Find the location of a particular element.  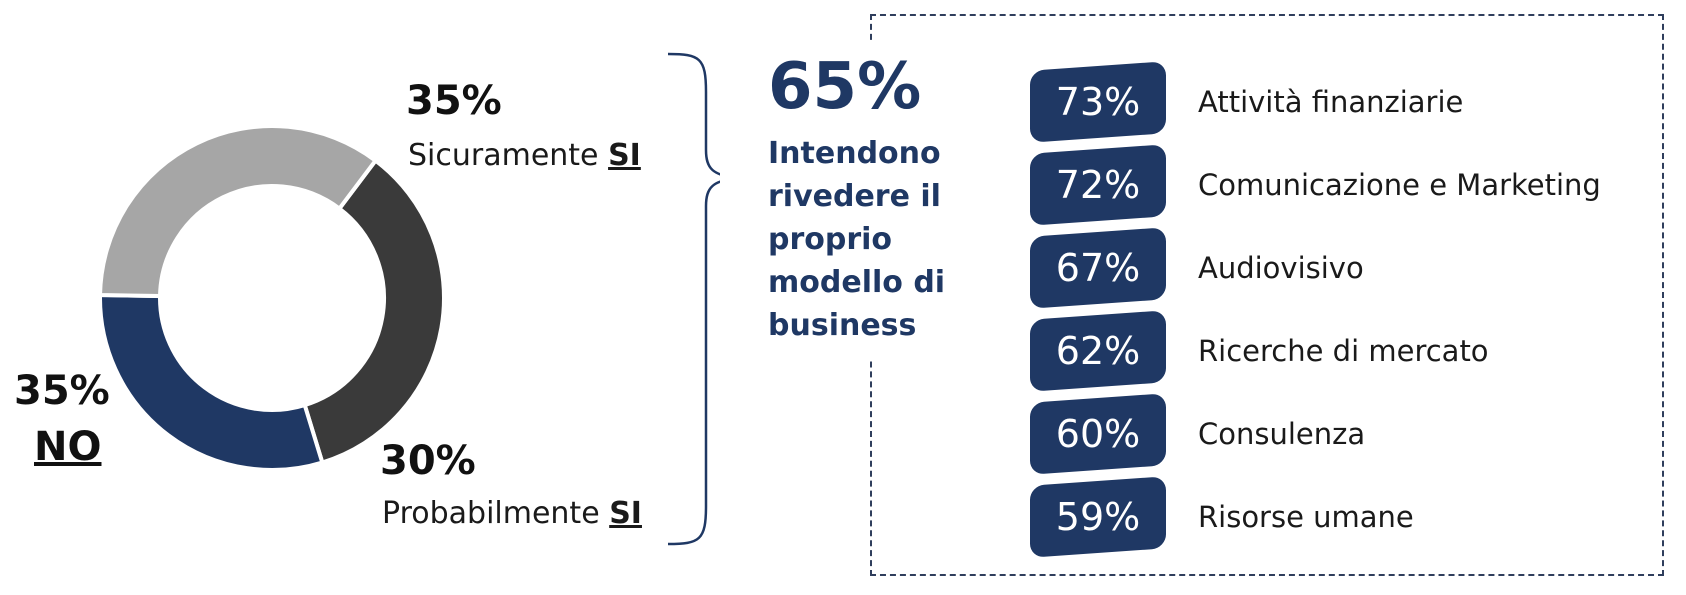

slice-label-no-text: NO is located at coordinates (68, 447).